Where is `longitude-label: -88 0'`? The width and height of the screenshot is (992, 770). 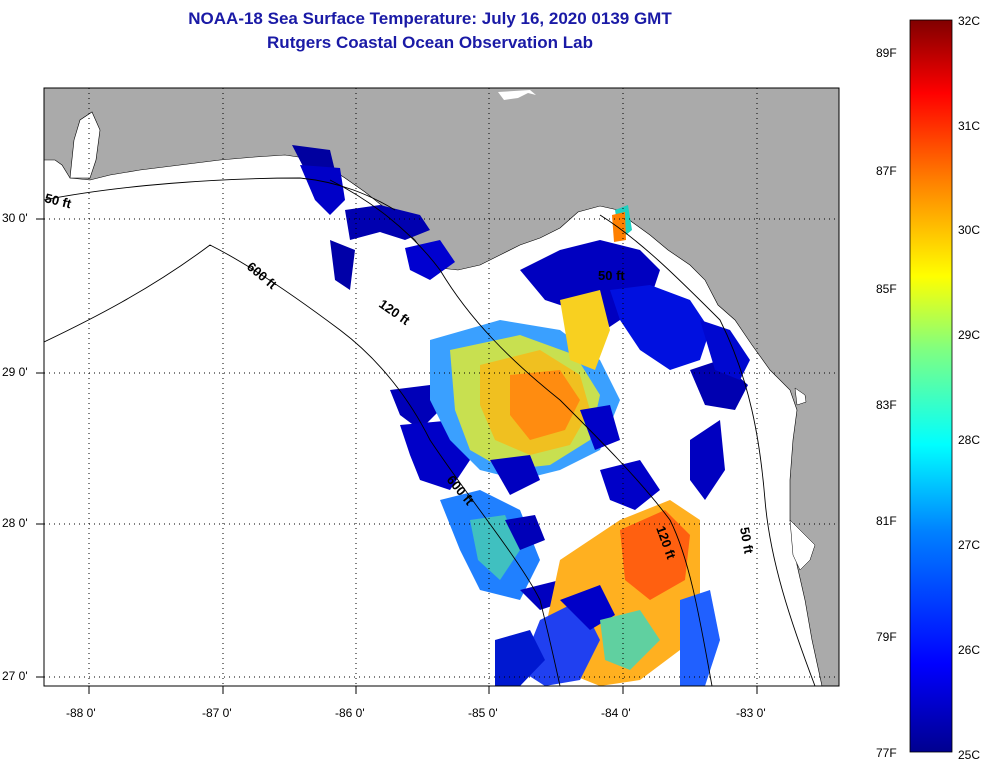
longitude-label: -88 0' is located at coordinates (81, 713).